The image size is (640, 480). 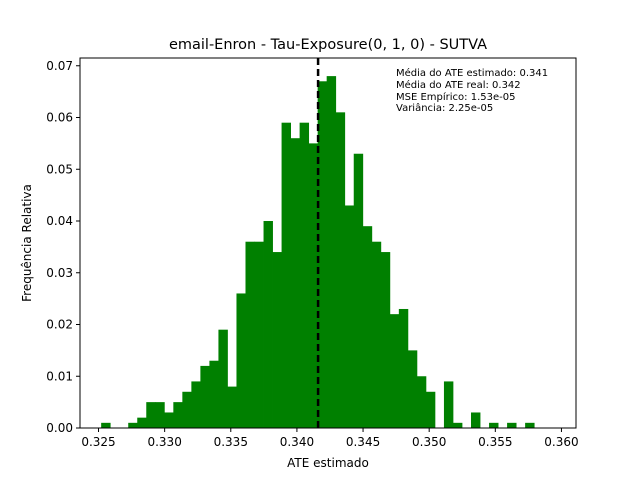 What do you see at coordinates (63, 247) in the screenshot?
I see `y-axis-ticks: 0.00 0.01 0.02 0.03 0.04 0.05 0.06 0.07` at bounding box center [63, 247].